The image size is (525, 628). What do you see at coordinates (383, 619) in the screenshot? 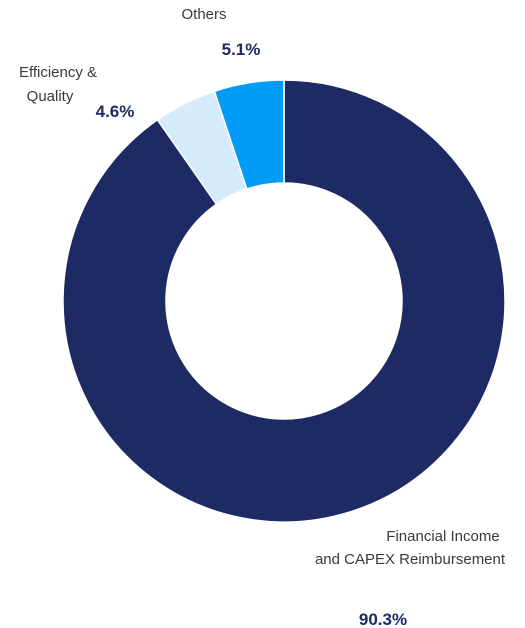
I see `slice-value-financial-income: 90.3%` at bounding box center [383, 619].